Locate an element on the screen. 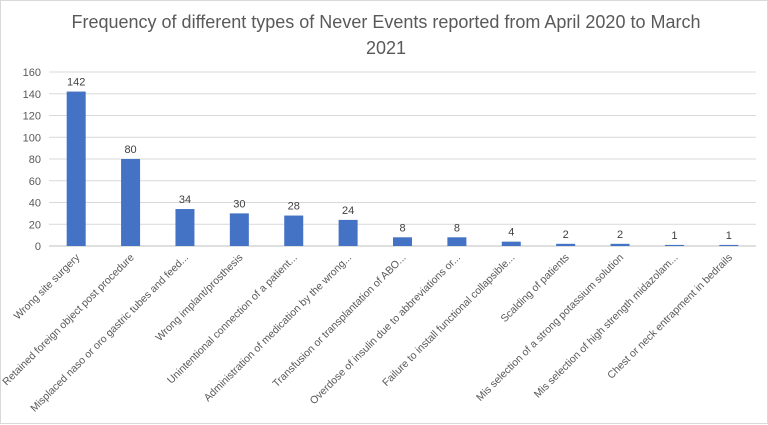 The height and width of the screenshot is (425, 768). category-label: Wrong implant/prosthesis is located at coordinates (199, 298).